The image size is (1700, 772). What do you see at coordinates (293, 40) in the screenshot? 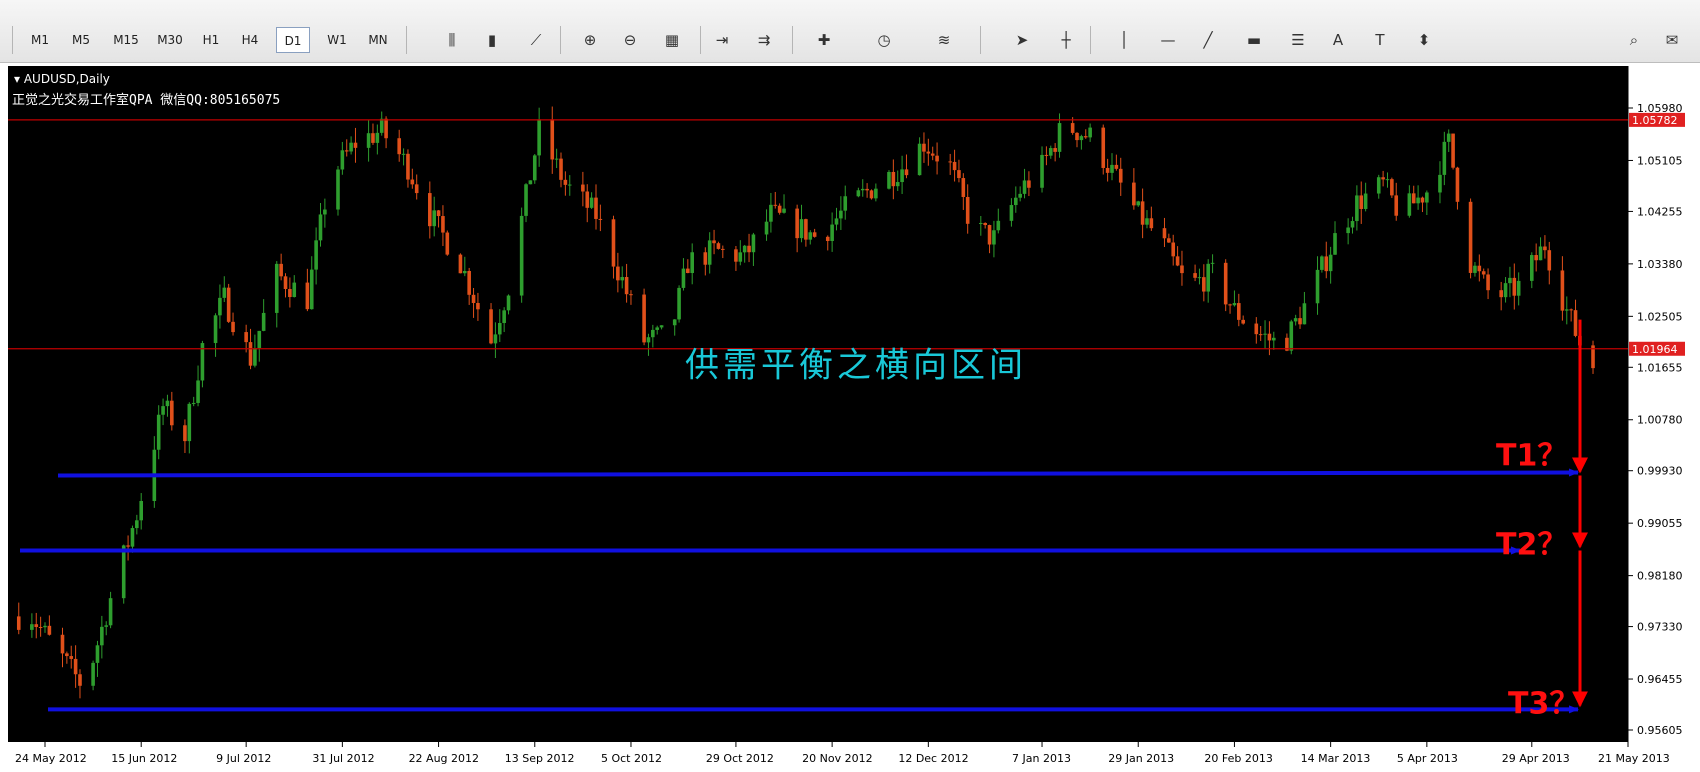
I see `timeframe-d1-button: D1` at bounding box center [293, 40].